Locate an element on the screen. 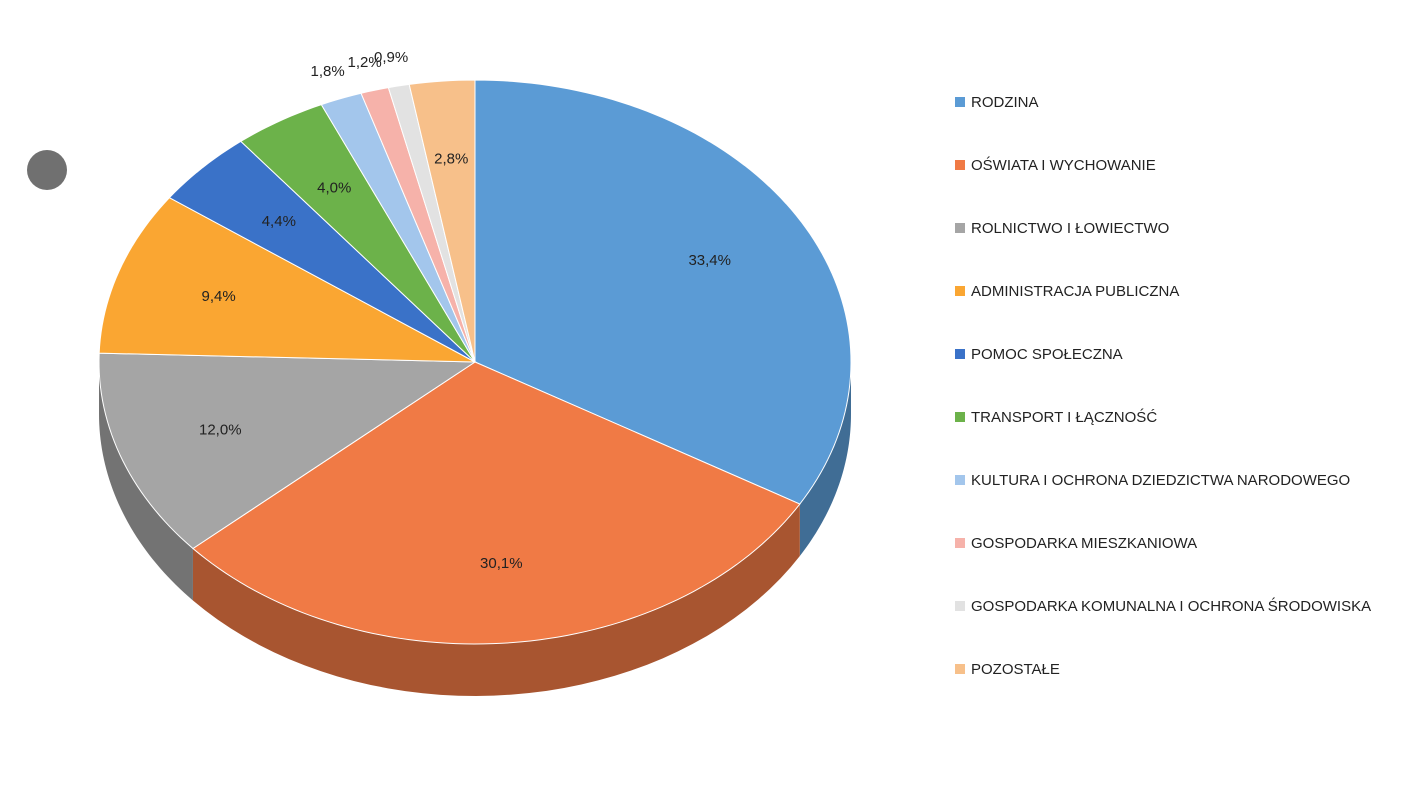  data-label: 30,1% is located at coordinates (501, 563).